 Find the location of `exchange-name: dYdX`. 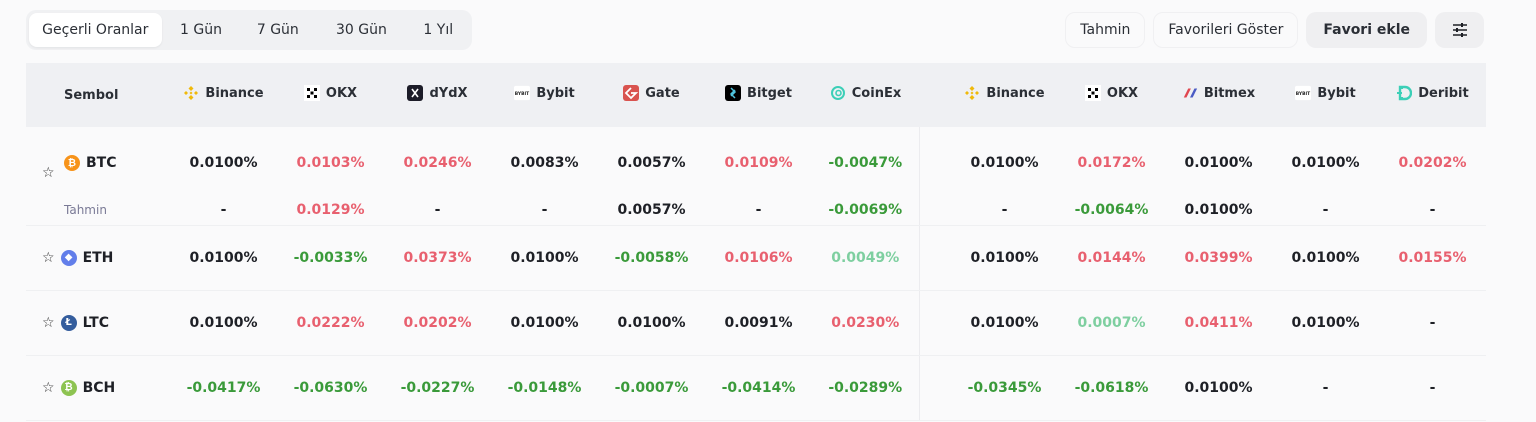

exchange-name: dYdX is located at coordinates (448, 93).